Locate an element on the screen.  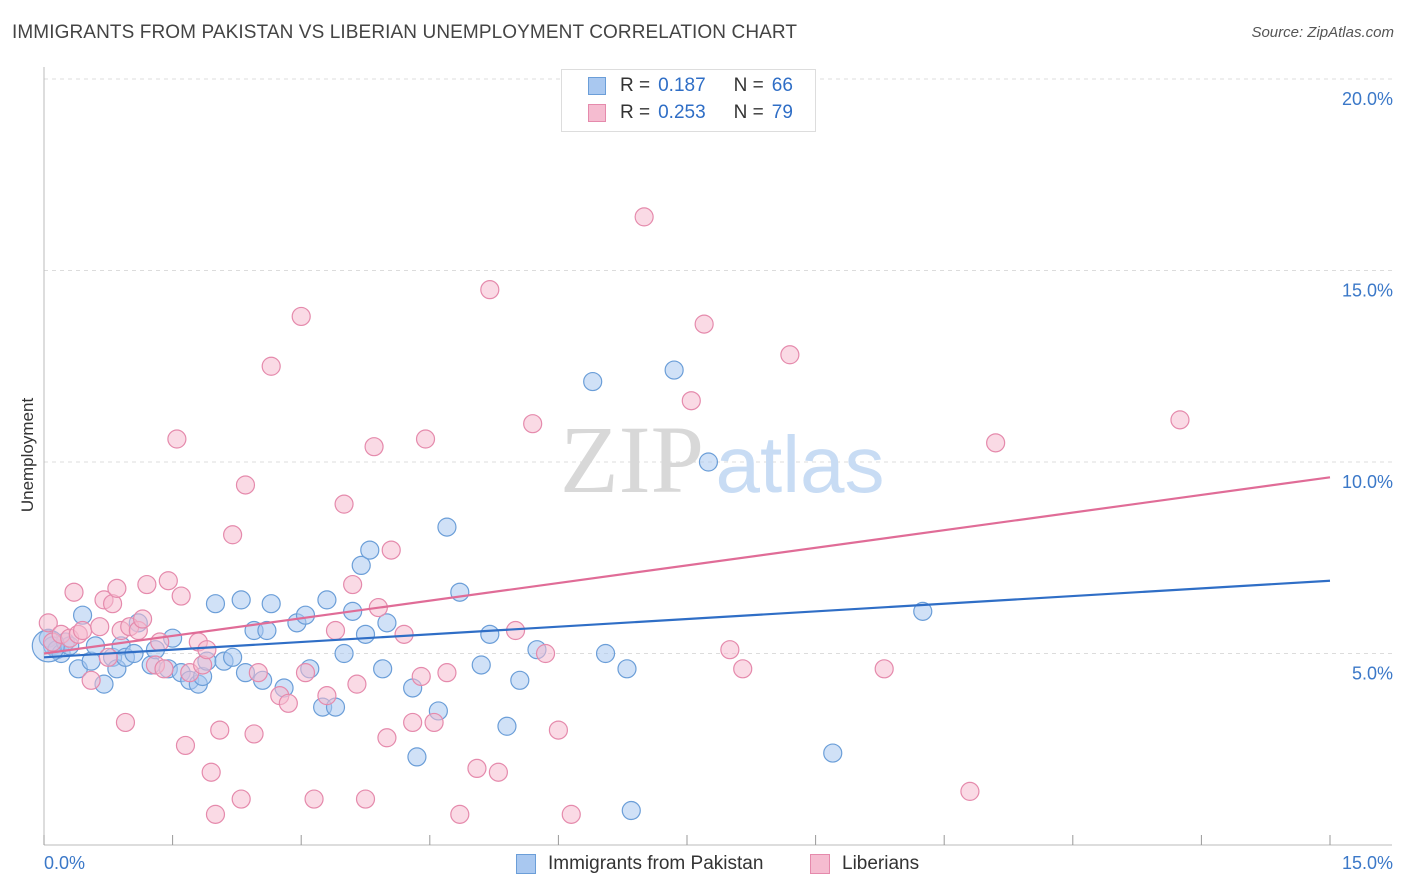
x-tick-label: 0.0% is located at coordinates (64, 863).